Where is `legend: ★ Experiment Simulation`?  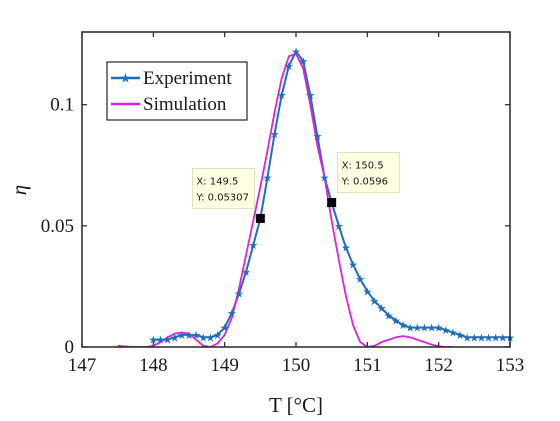 legend: ★ Experiment Simulation is located at coordinates (177, 91).